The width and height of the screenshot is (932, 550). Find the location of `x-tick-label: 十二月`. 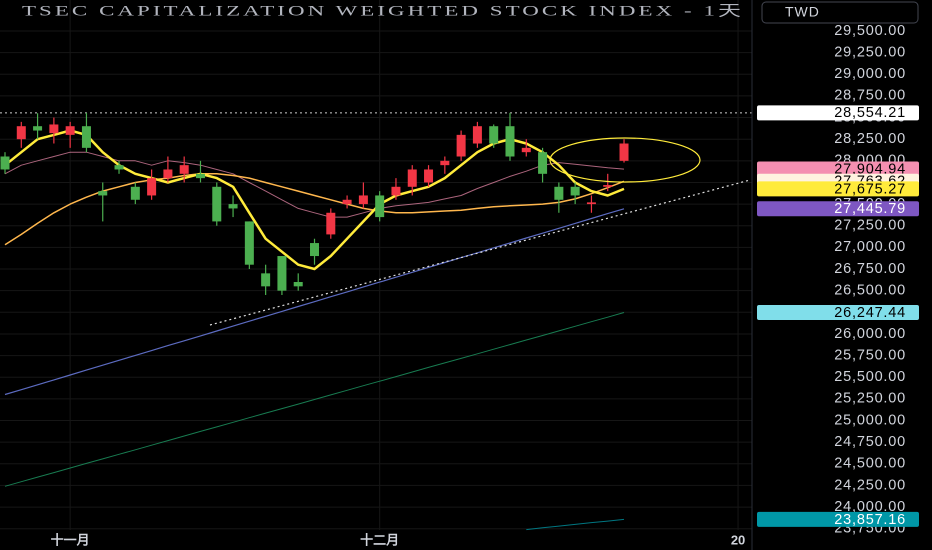

x-tick-label: 十二月 is located at coordinates (379, 539).